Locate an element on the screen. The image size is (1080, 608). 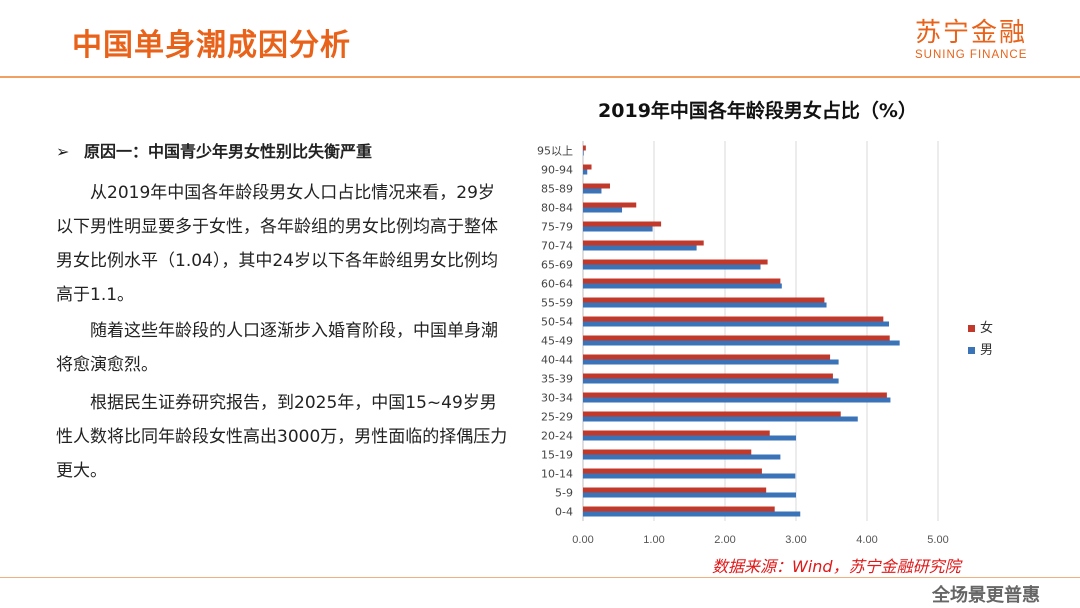
bullet-text: 原因一：中国青少年男女性别比失衡严重 is located at coordinates (228, 151).